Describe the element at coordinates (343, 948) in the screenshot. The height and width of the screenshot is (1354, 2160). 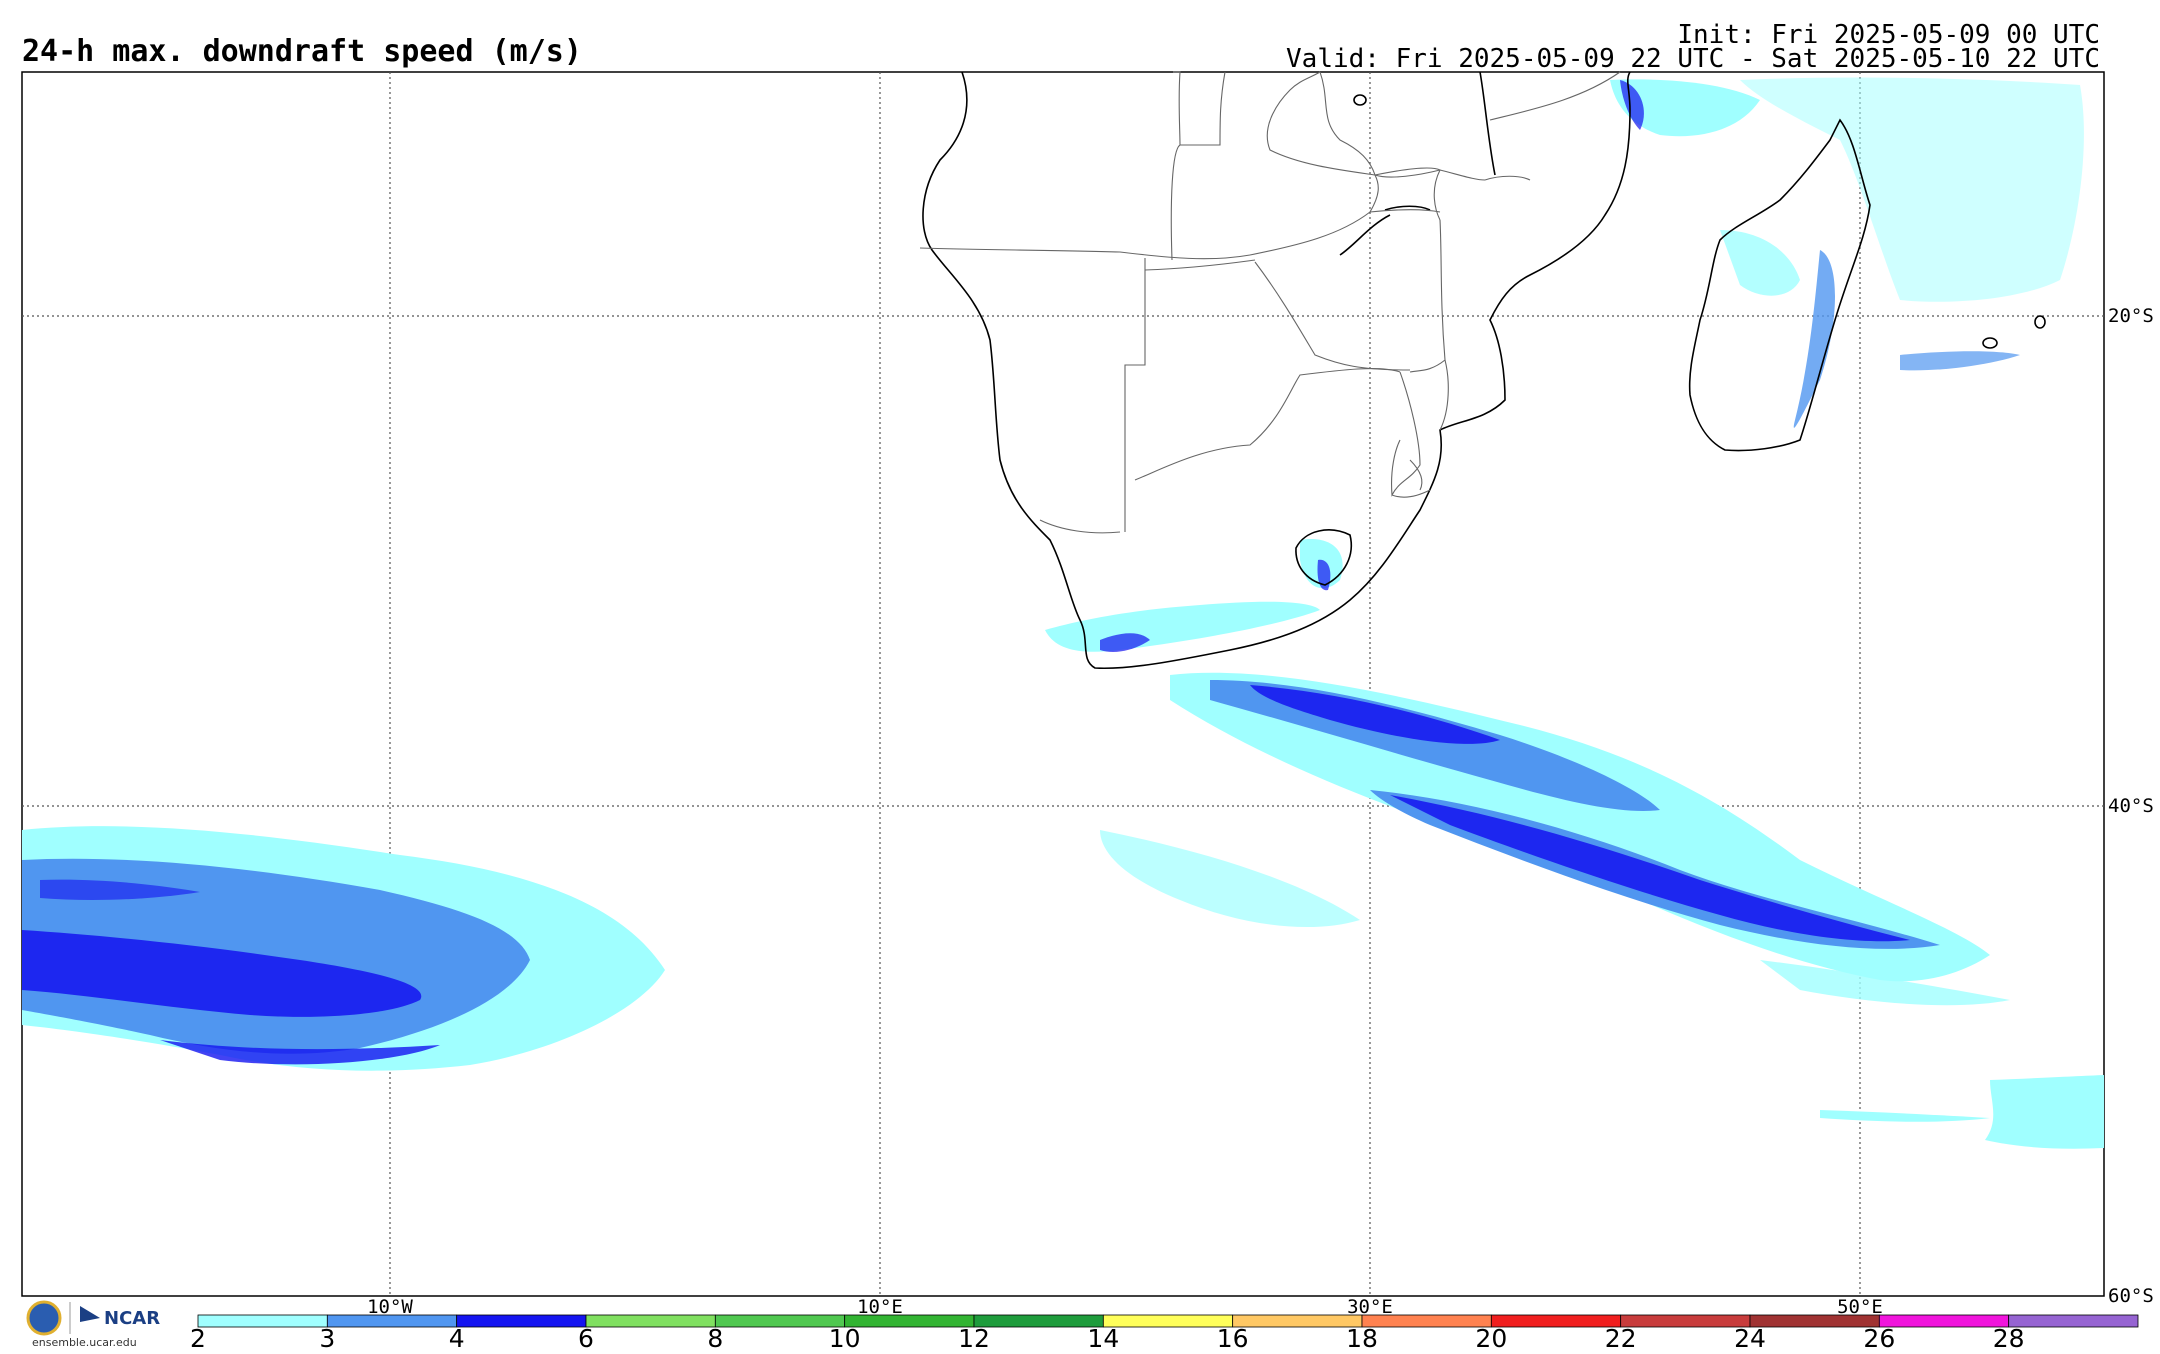
I see `downdraft-field-west` at that location.